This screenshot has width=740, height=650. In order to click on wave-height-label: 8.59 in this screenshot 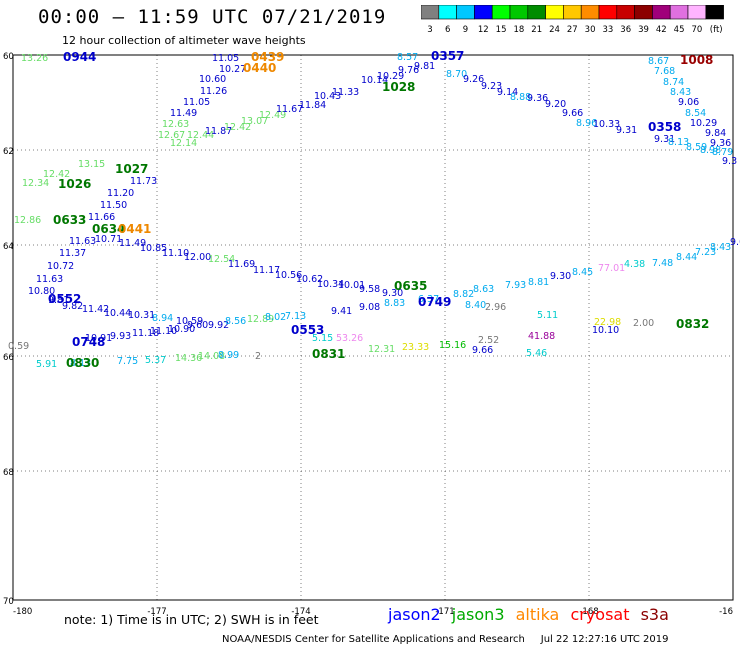, I will do `click(696, 147)`.